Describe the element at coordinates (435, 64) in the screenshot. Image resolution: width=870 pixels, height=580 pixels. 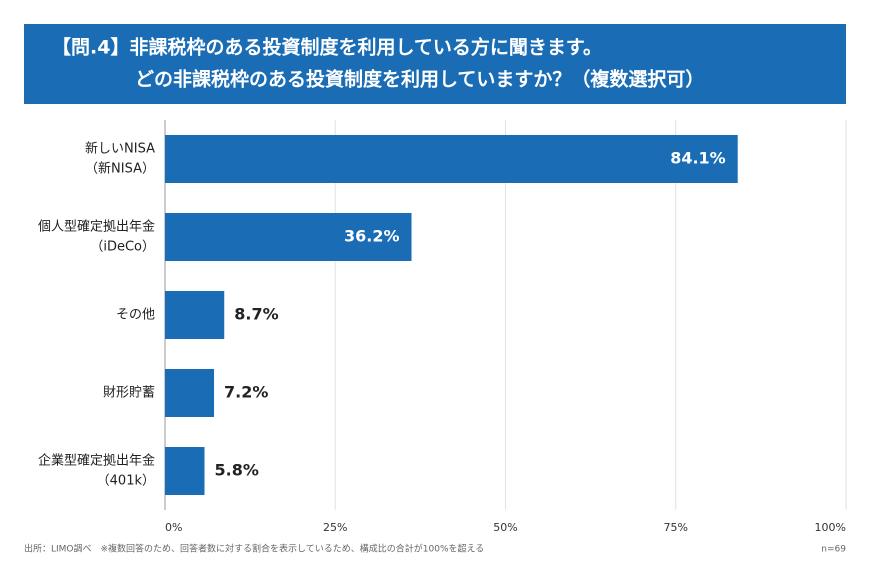
I see `title-banner` at that location.